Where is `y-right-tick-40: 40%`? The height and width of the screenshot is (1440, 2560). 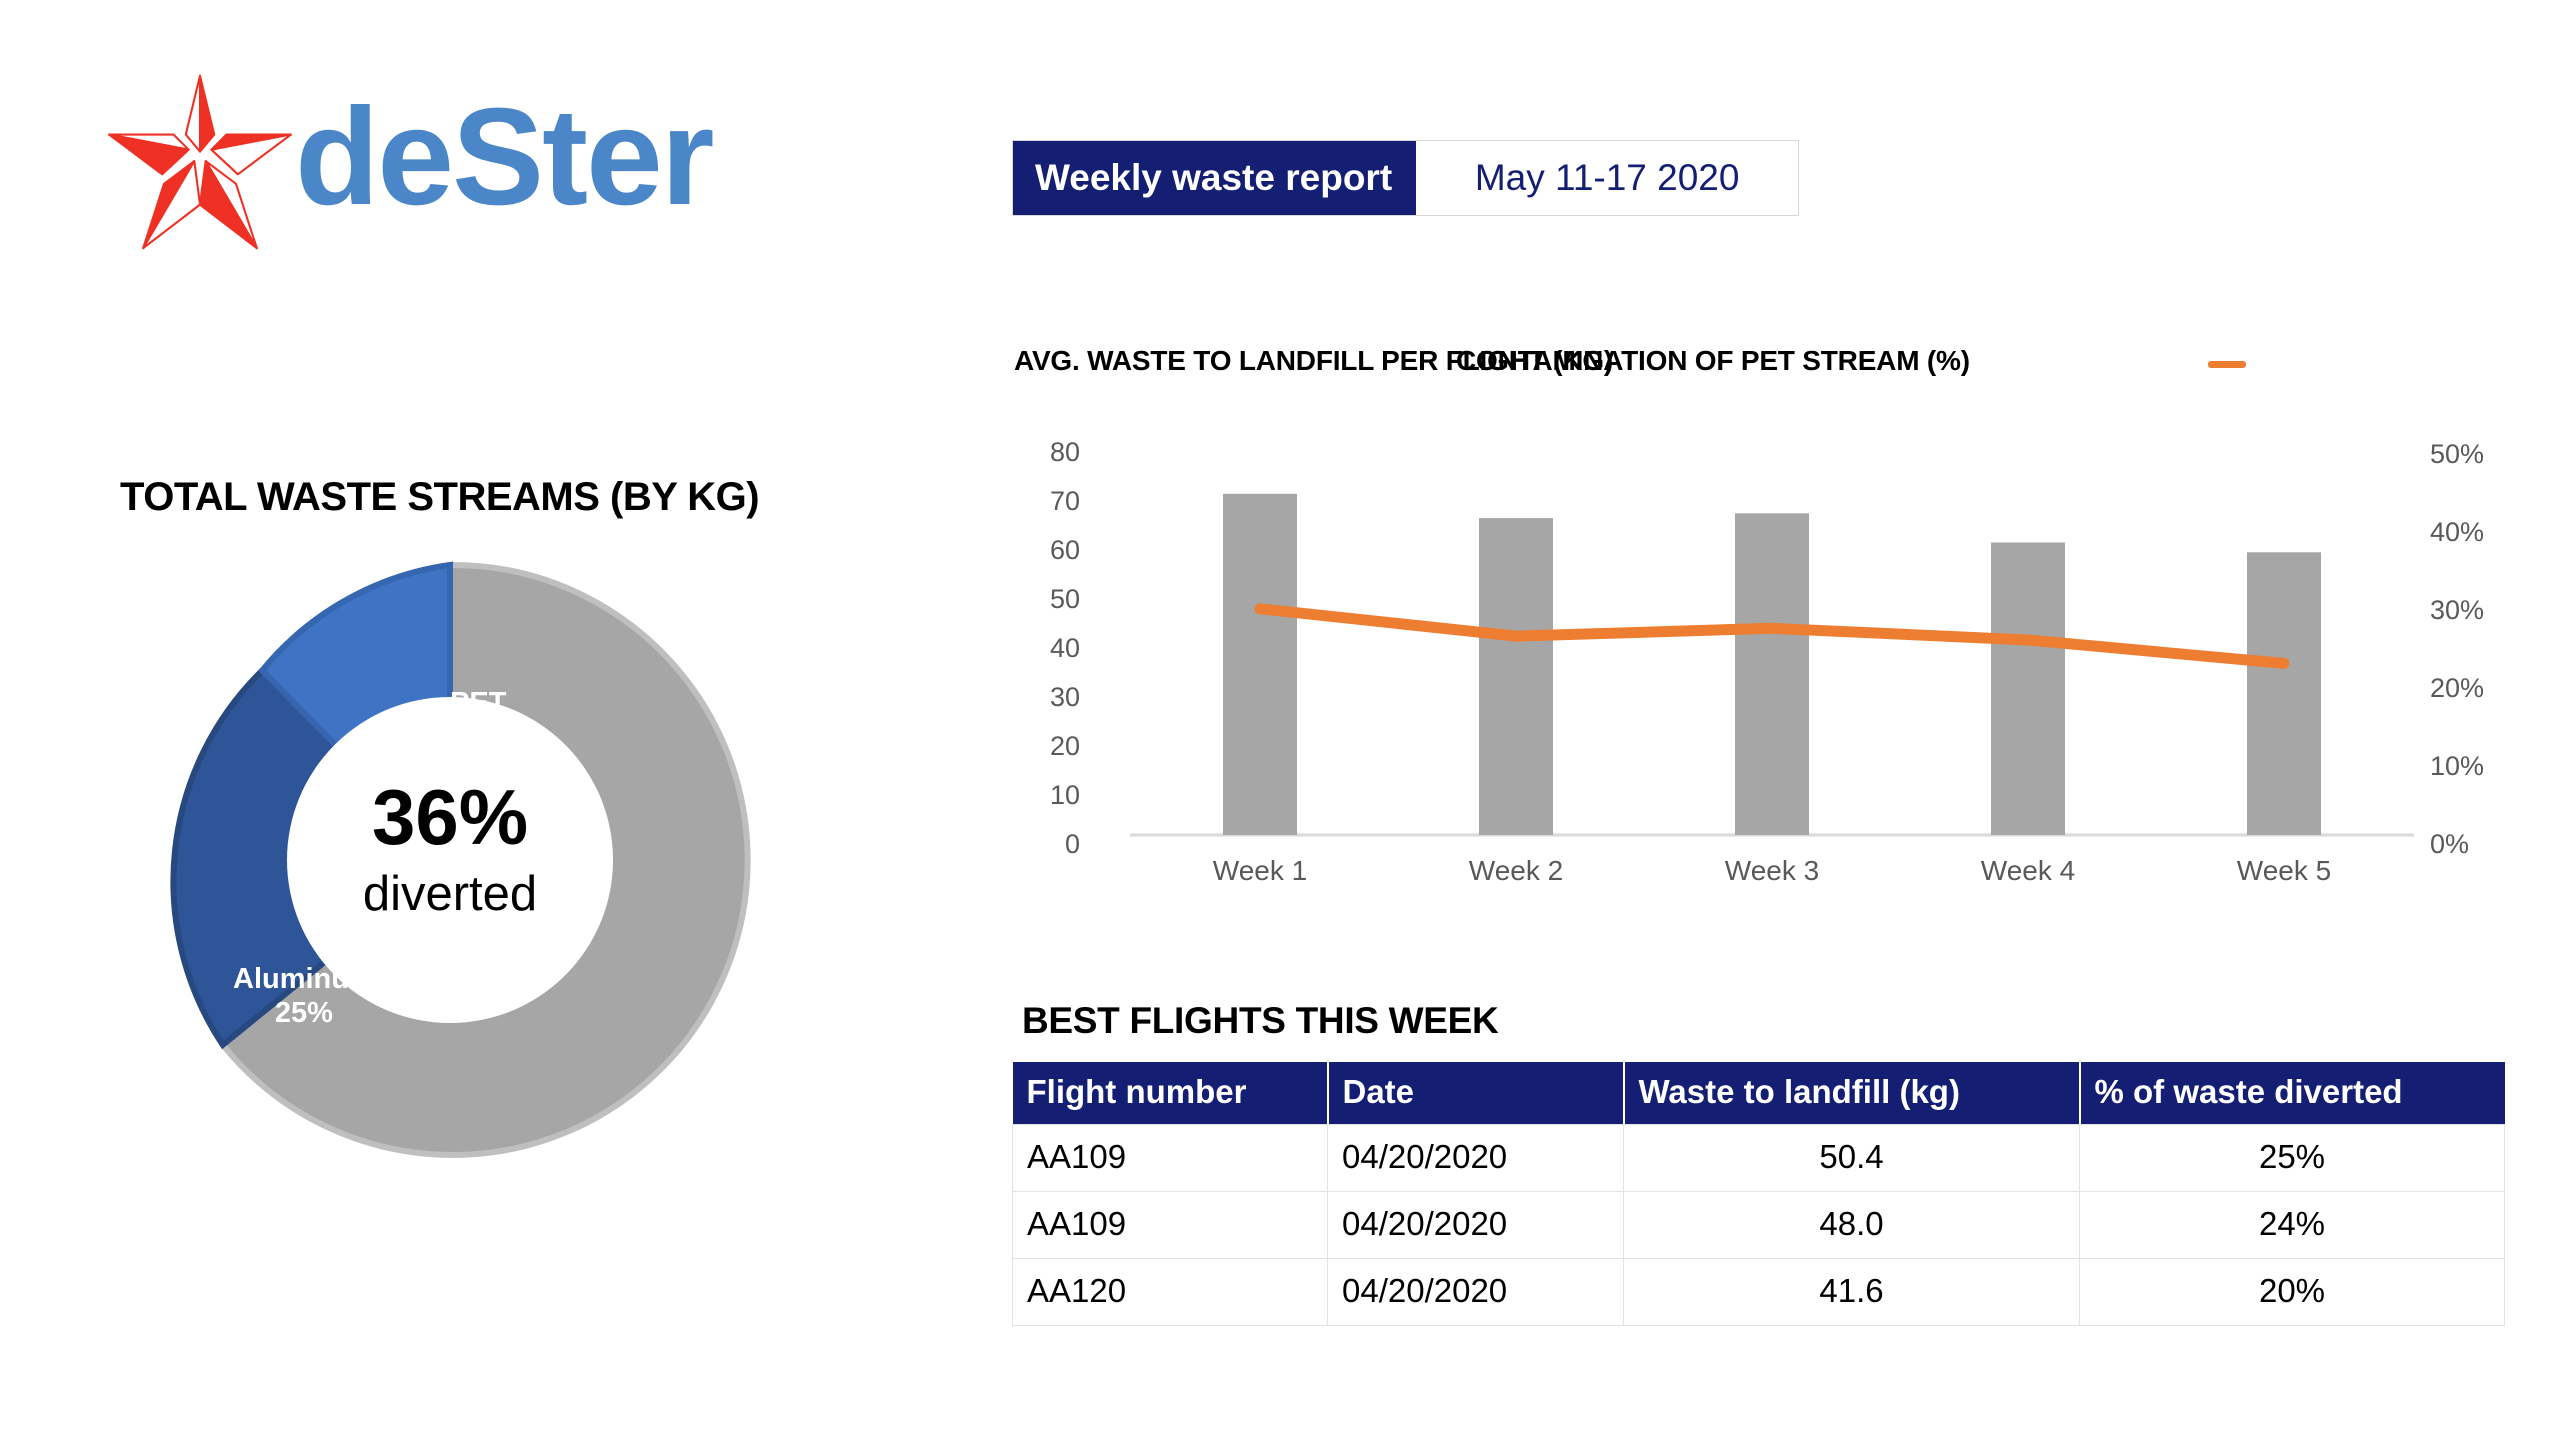 y-right-tick-40: 40% is located at coordinates (2457, 532).